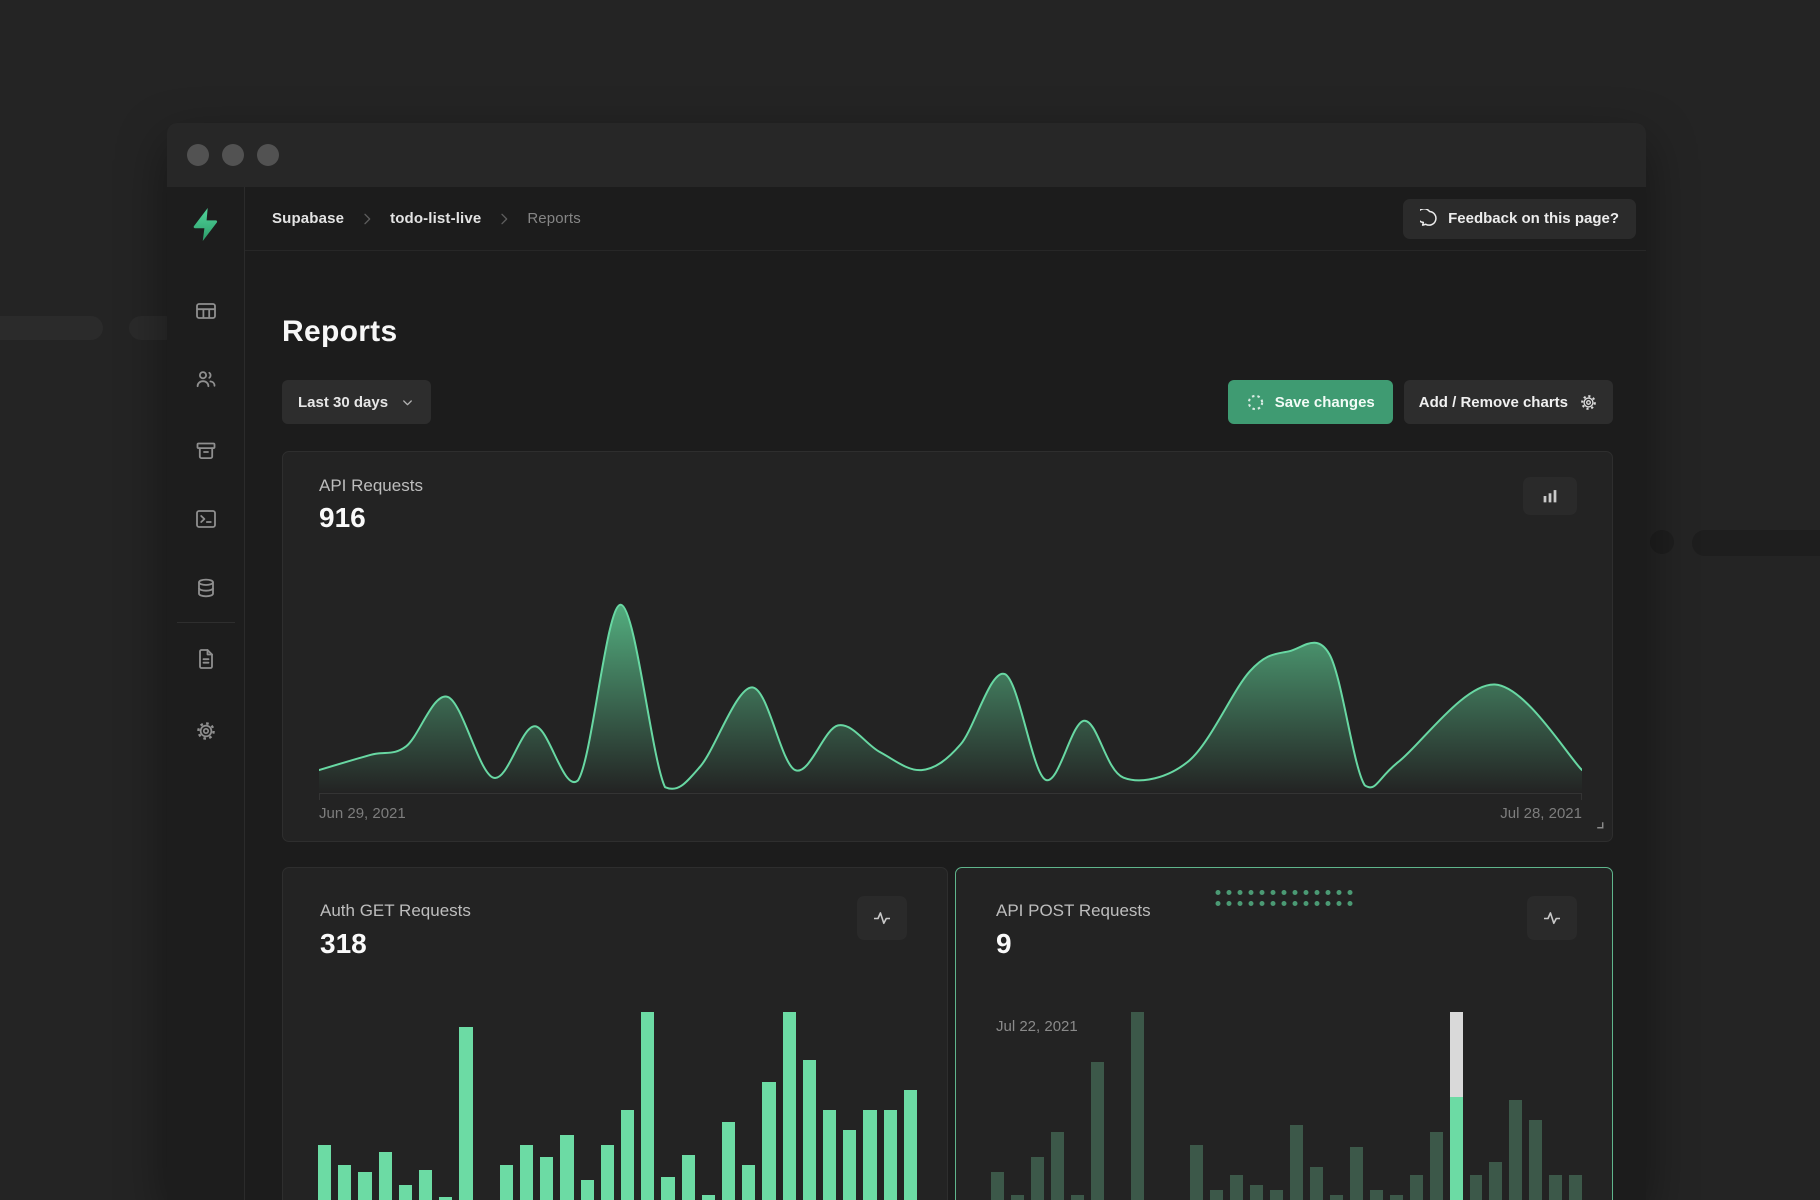 The height and width of the screenshot is (1200, 1820). What do you see at coordinates (1073, 910) in the screenshot?
I see `chart-title: API POST Requests` at bounding box center [1073, 910].